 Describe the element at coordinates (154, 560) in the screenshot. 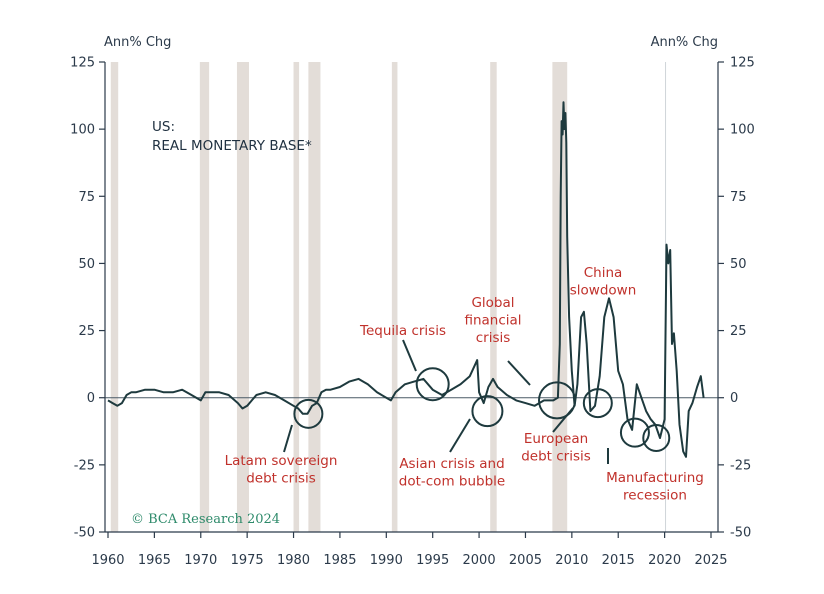

I see `x-tick-label-1: 1965` at that location.